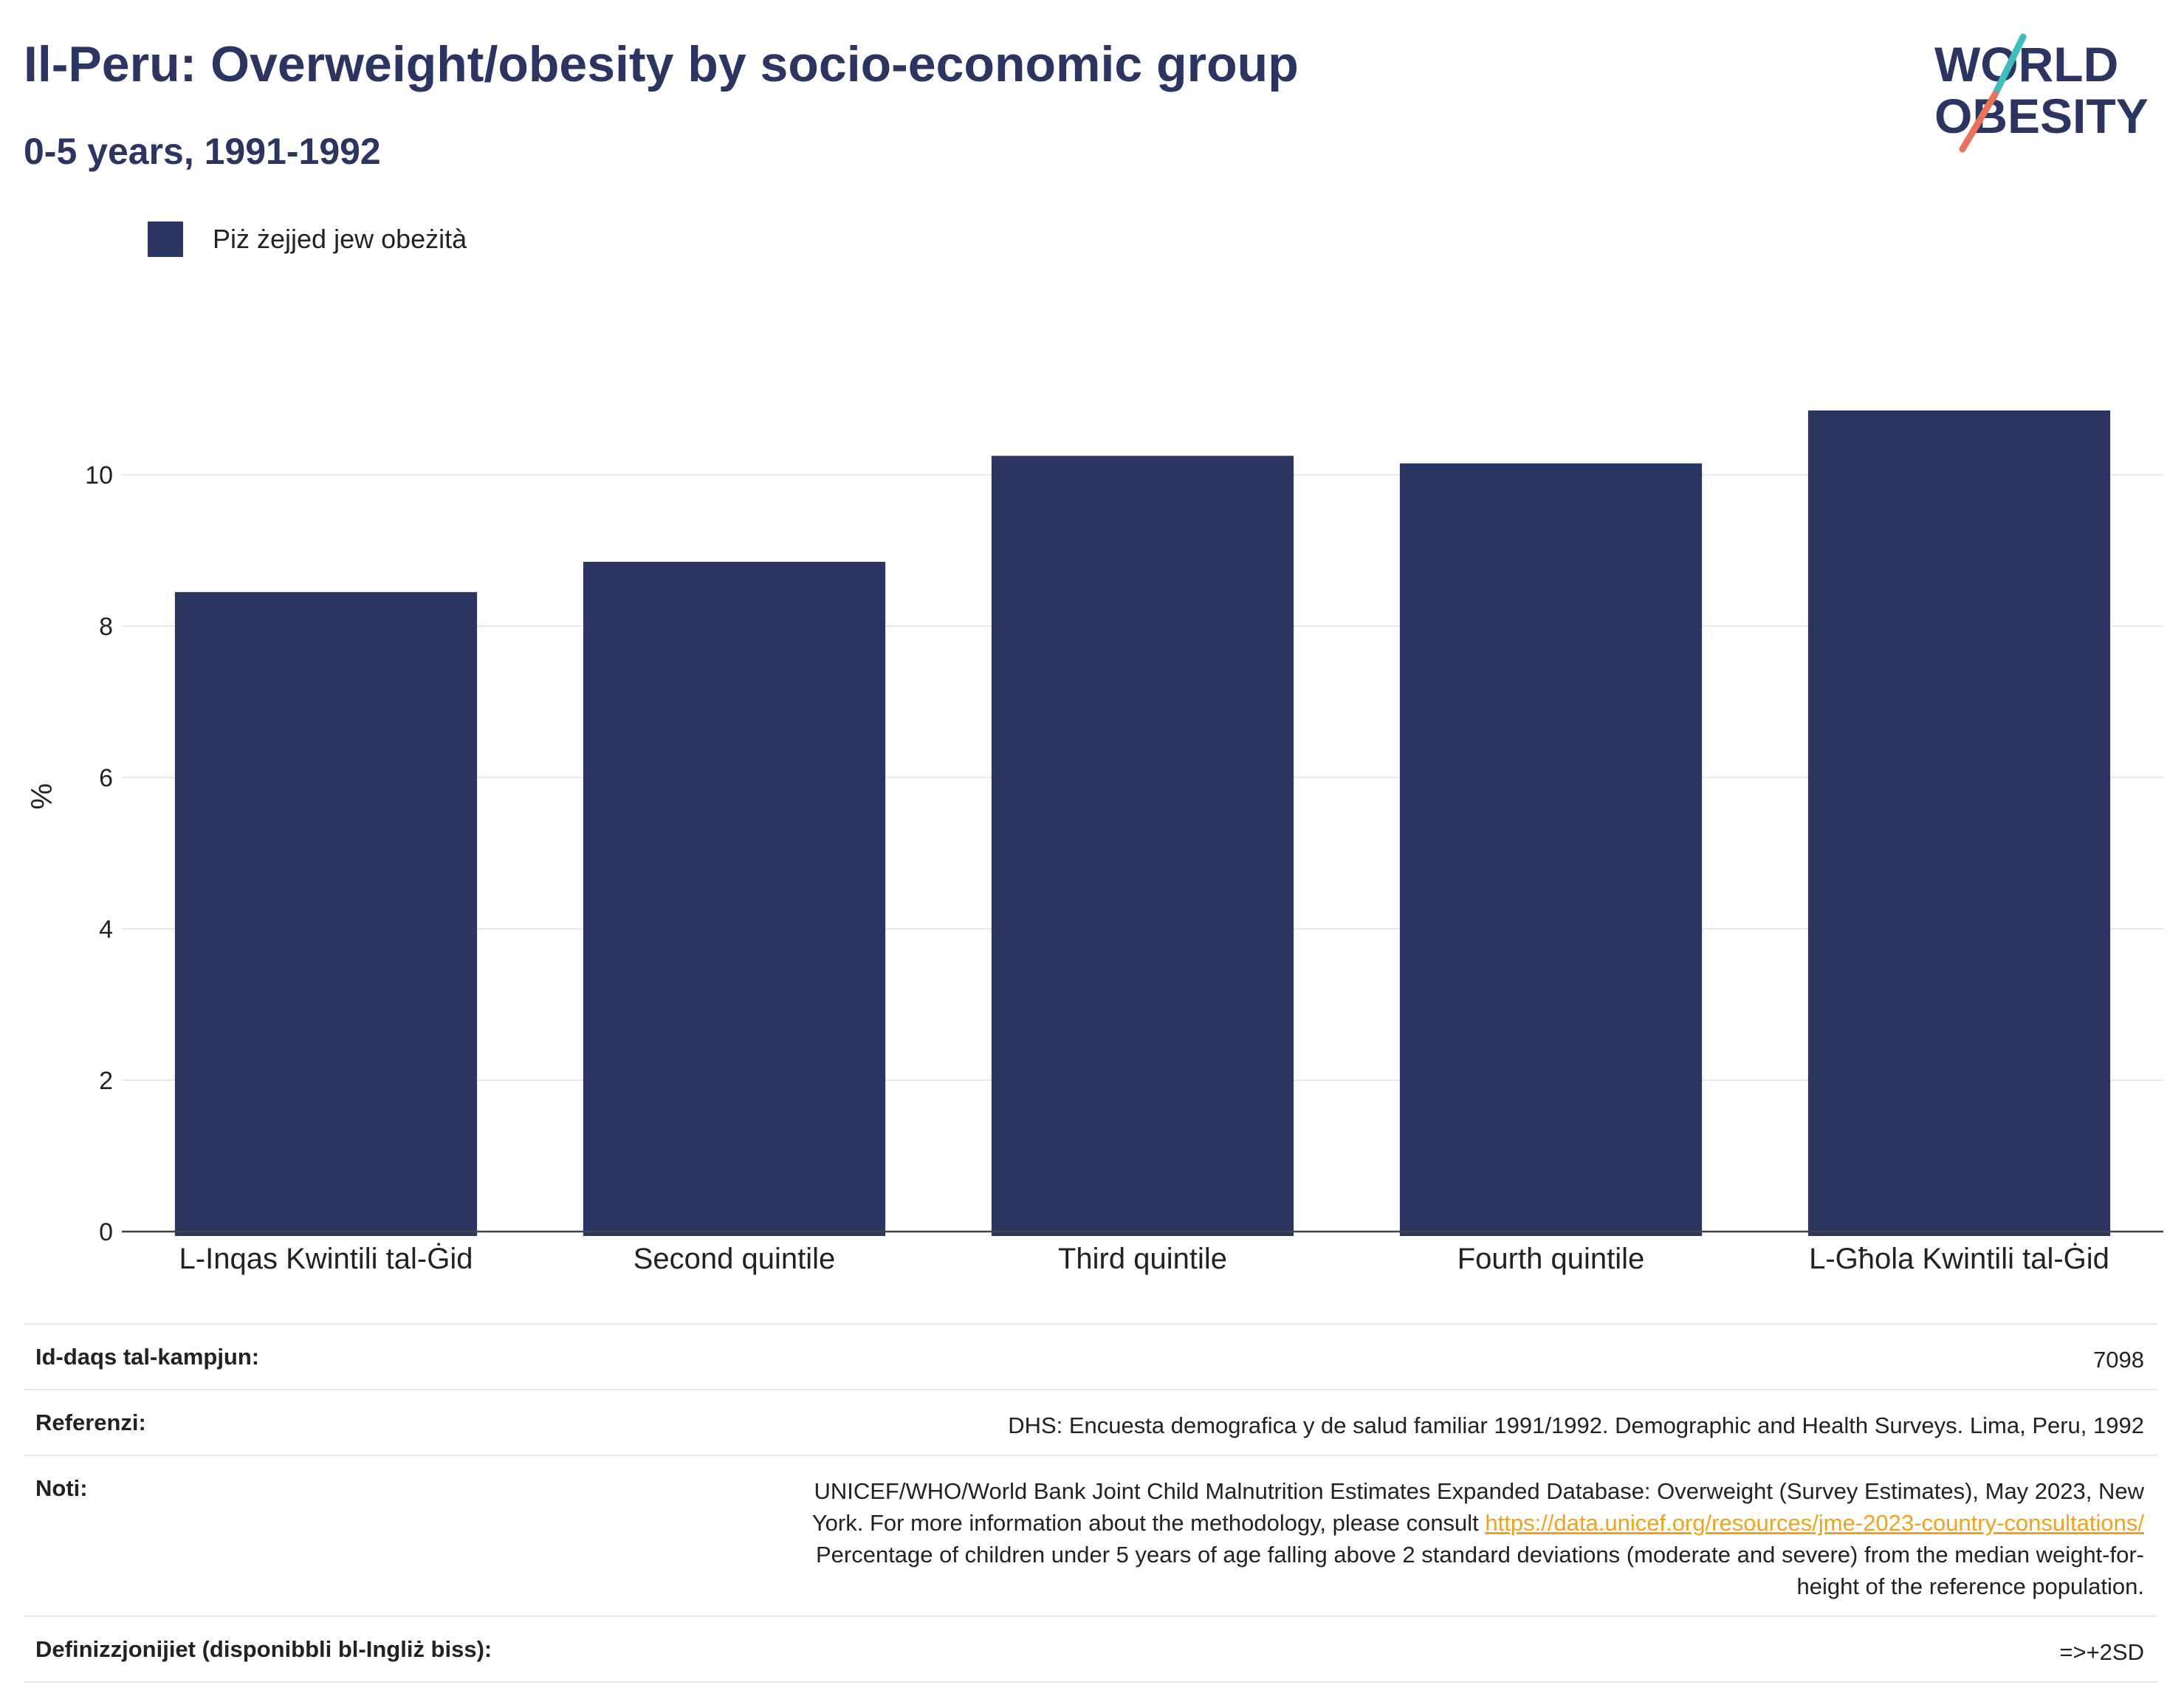 The width and height of the screenshot is (2184, 1696). I want to click on references-label: Referenzi:, so click(91, 1423).